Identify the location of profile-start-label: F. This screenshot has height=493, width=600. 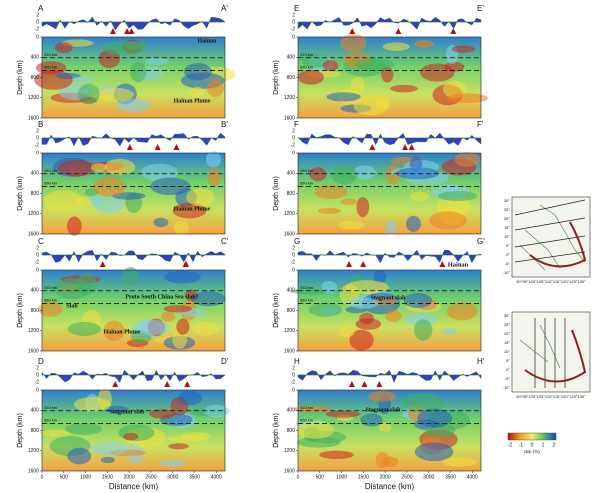
(296, 124).